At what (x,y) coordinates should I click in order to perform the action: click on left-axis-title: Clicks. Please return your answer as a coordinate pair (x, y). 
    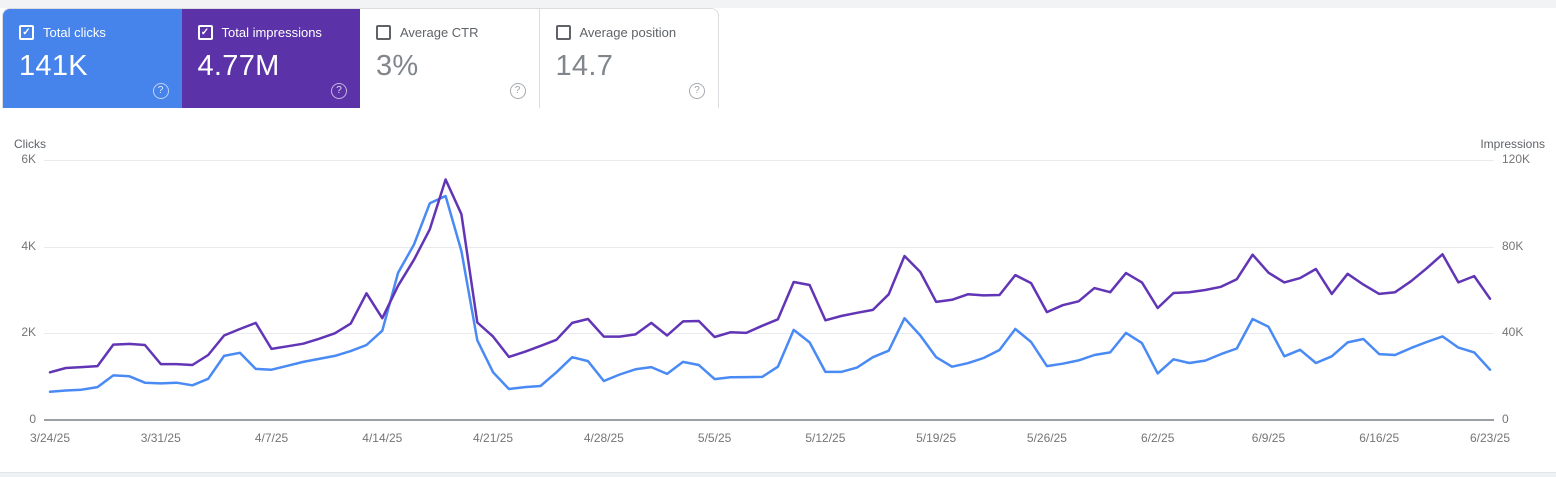
    Looking at the image, I should click on (30, 144).